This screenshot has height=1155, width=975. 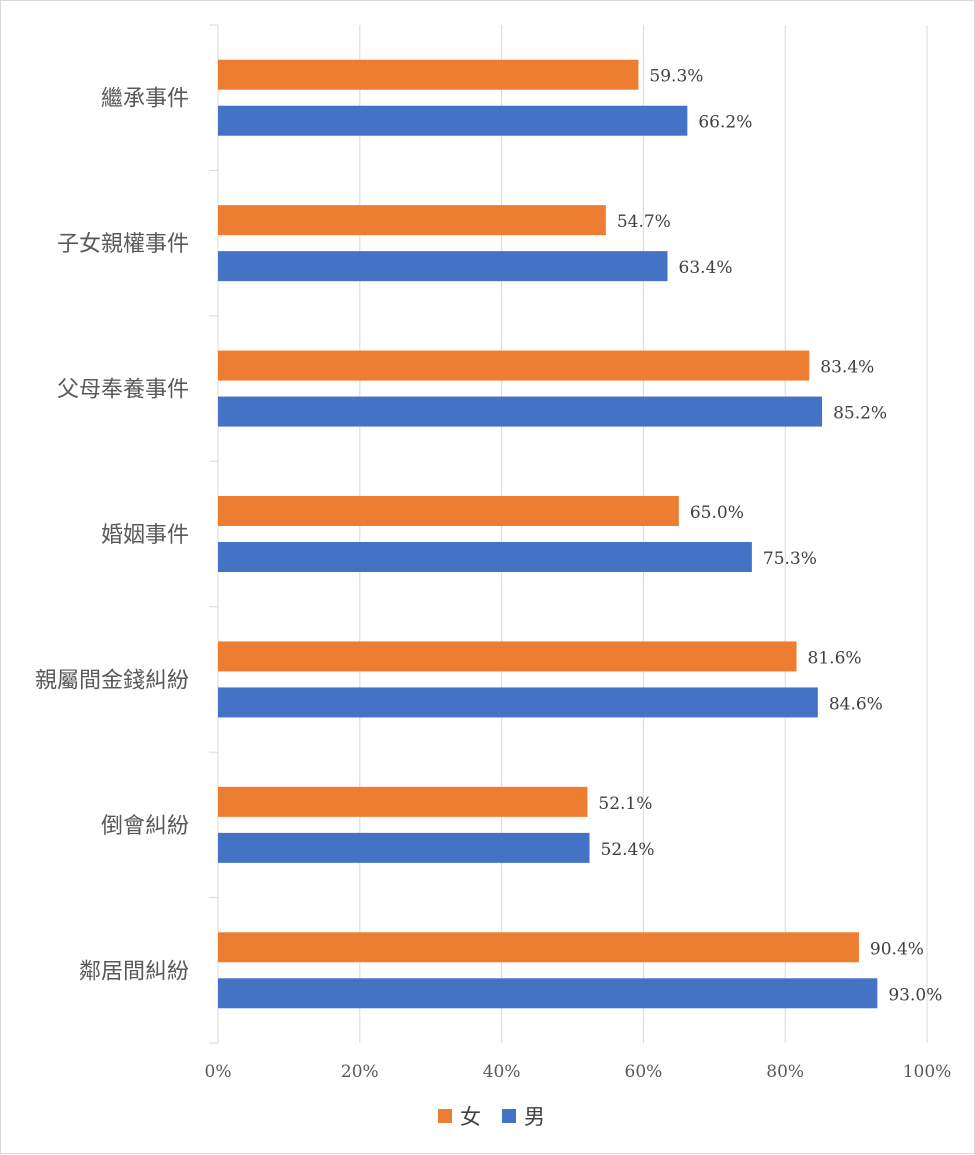 What do you see at coordinates (915, 995) in the screenshot?
I see `data-label: 93.0%` at bounding box center [915, 995].